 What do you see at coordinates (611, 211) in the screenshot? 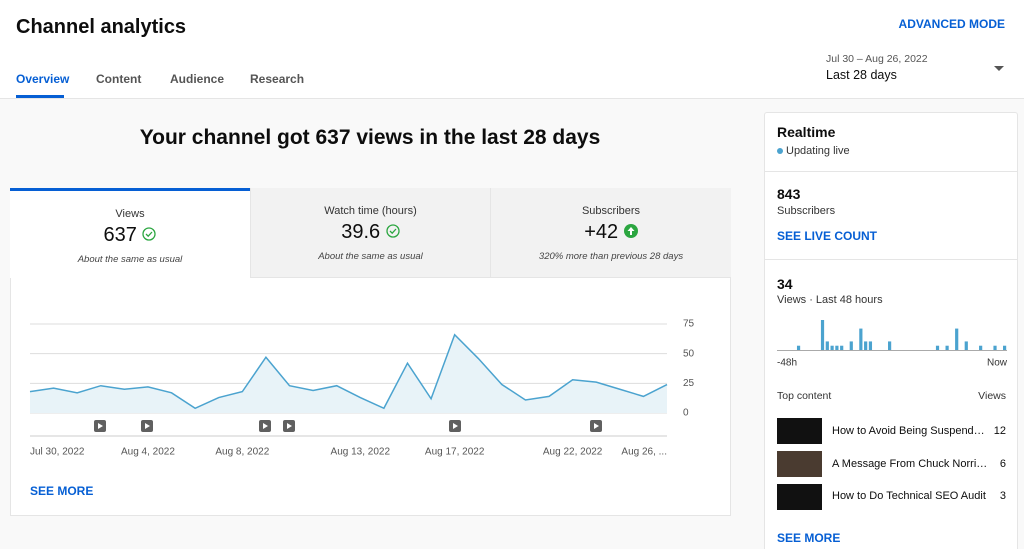
I see `metric-label: Subscribers` at bounding box center [611, 211].